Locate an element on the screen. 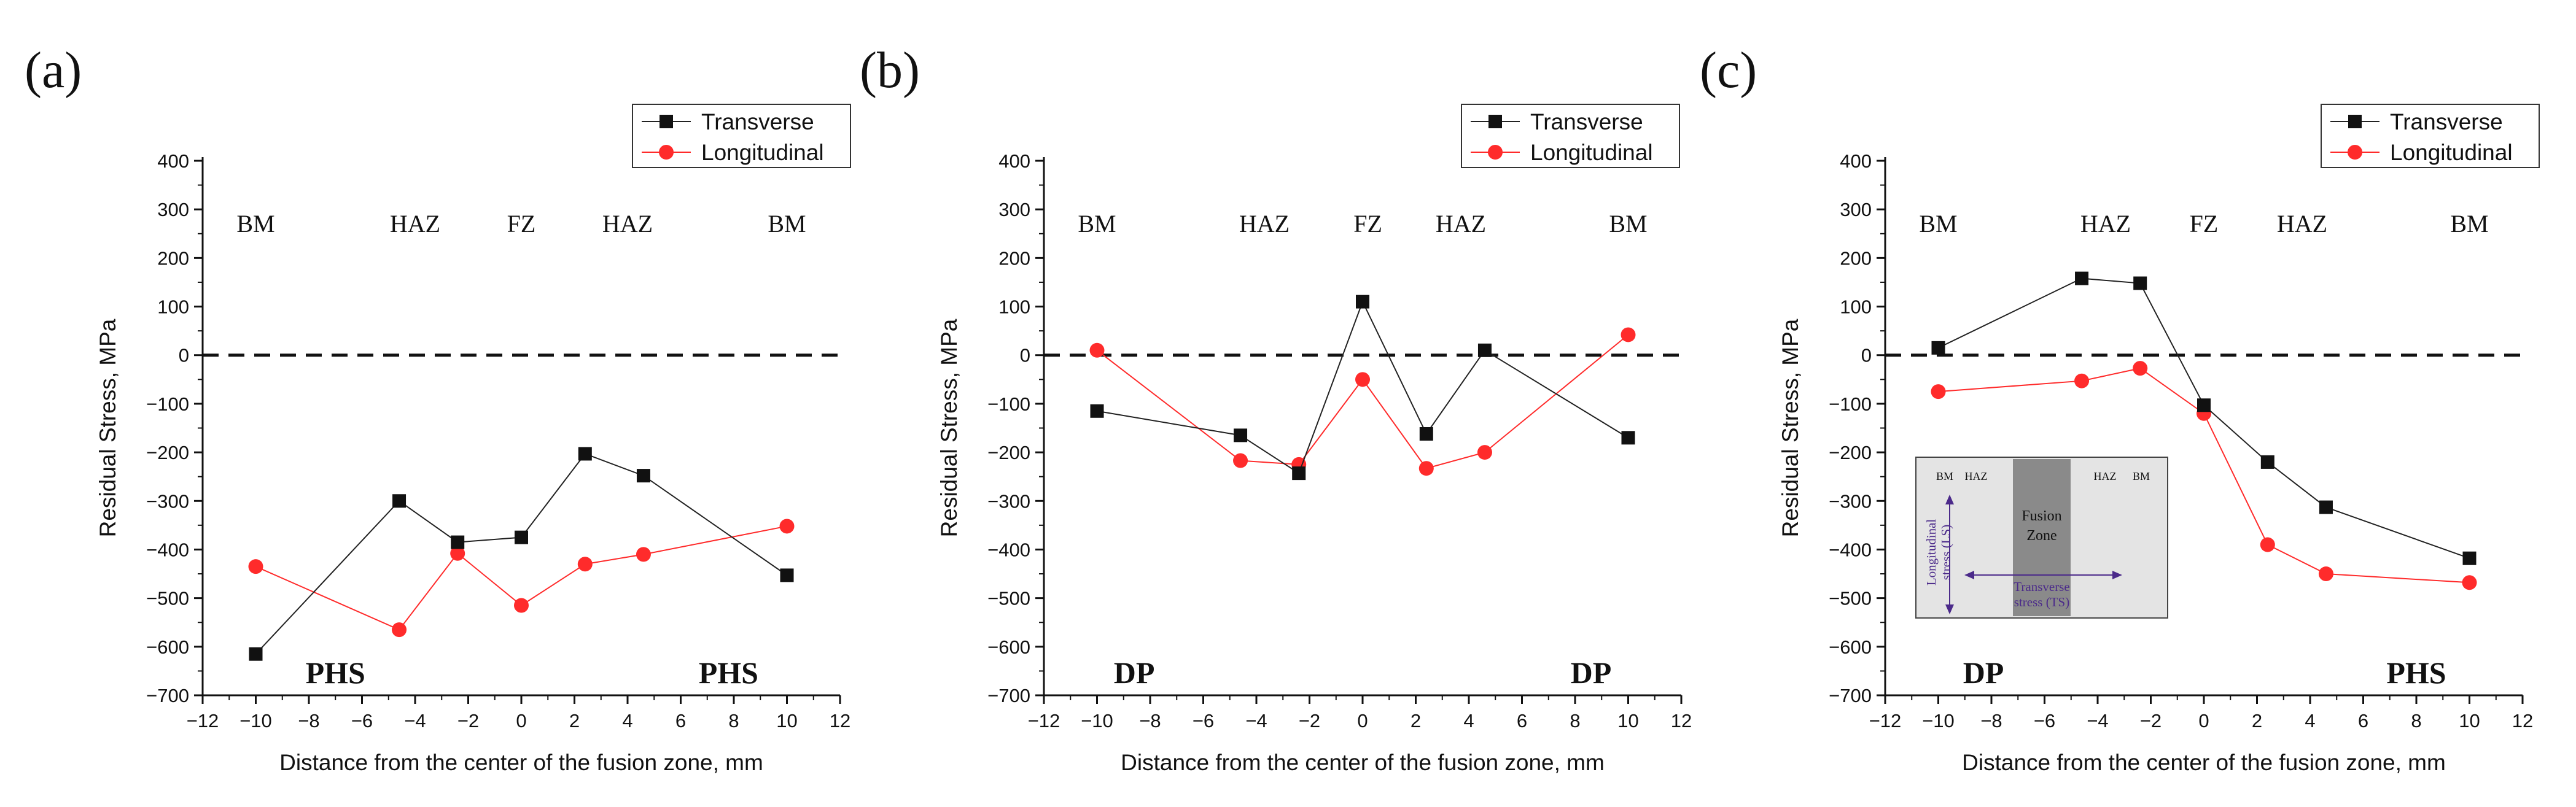 The image size is (2576, 807). panel-label: (b) is located at coordinates (890, 70).